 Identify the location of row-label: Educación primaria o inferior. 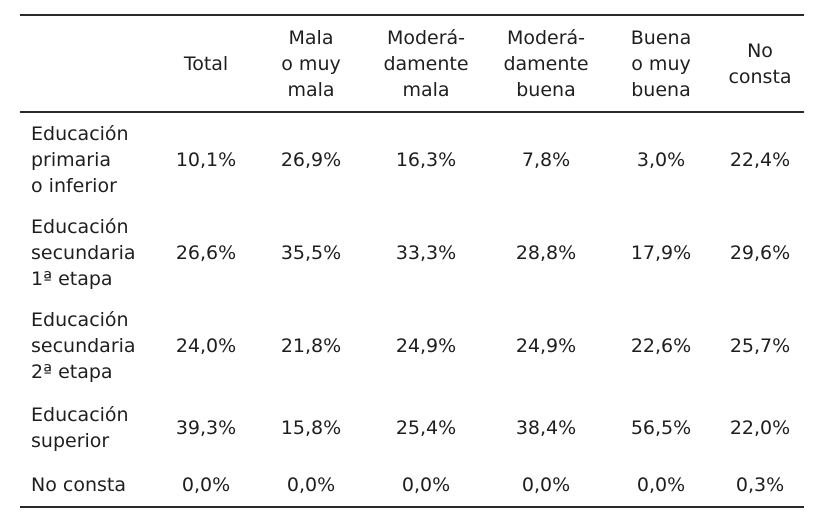
(80, 159).